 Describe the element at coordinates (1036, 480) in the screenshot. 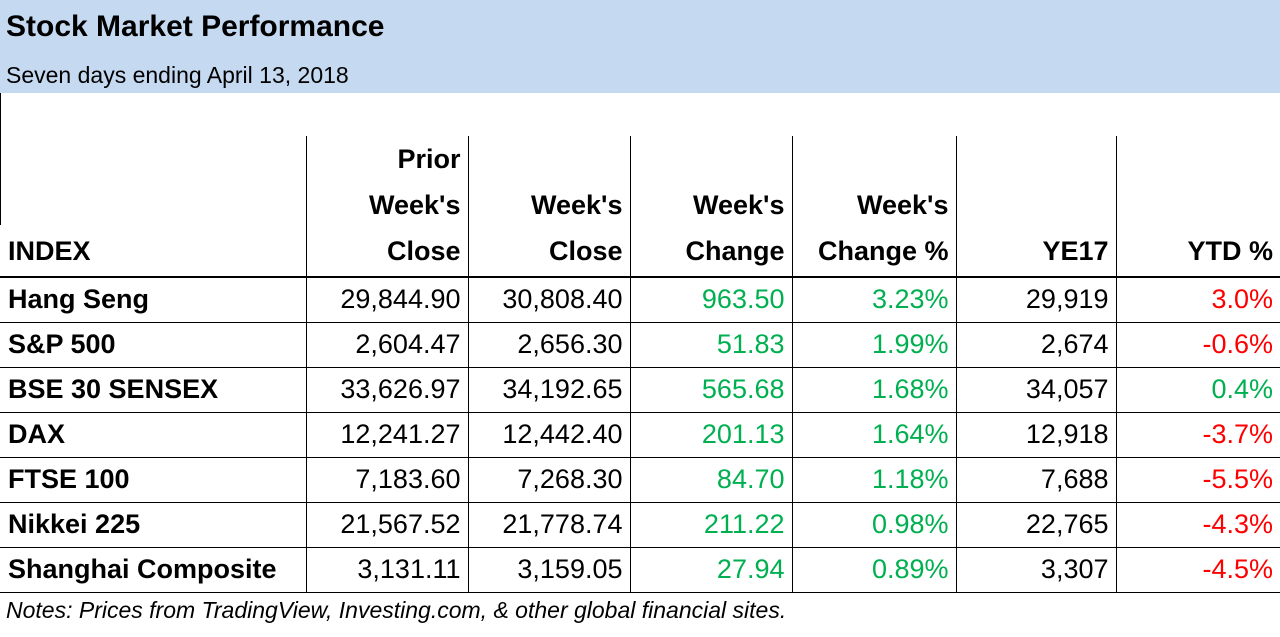

I see `cell-ye17: 7,688` at that location.